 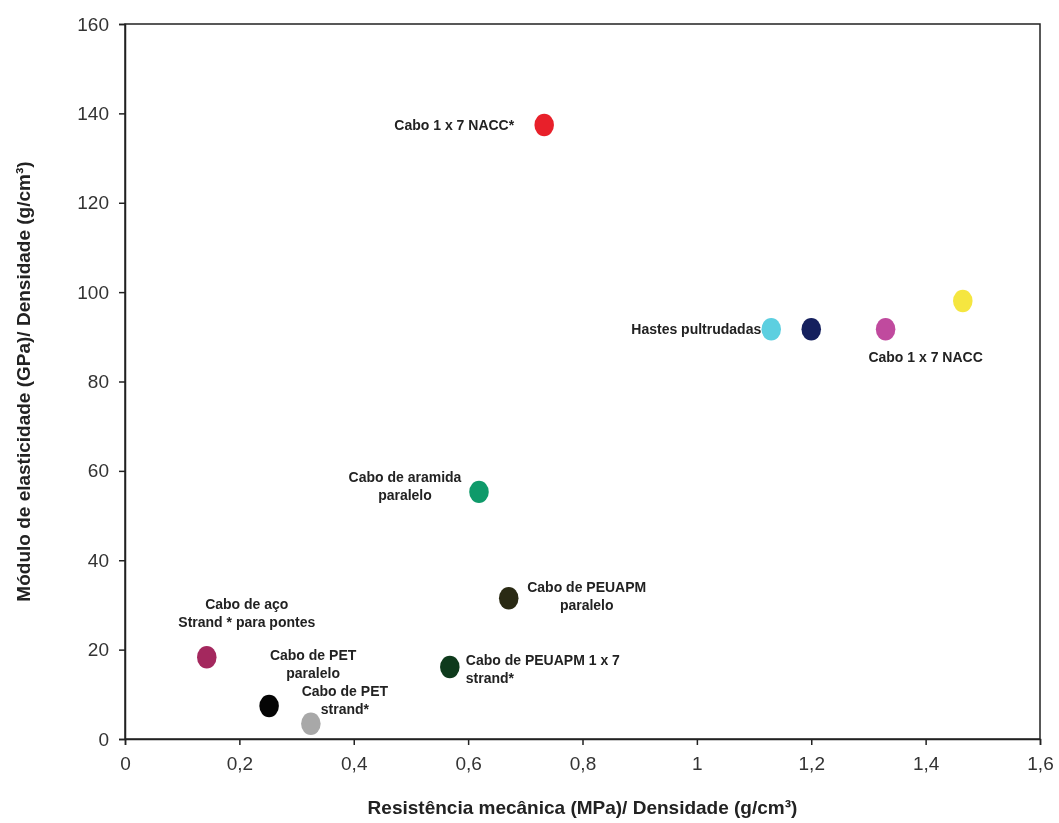 What do you see at coordinates (93, 292) in the screenshot?
I see `y-tick-label: 100` at bounding box center [93, 292].